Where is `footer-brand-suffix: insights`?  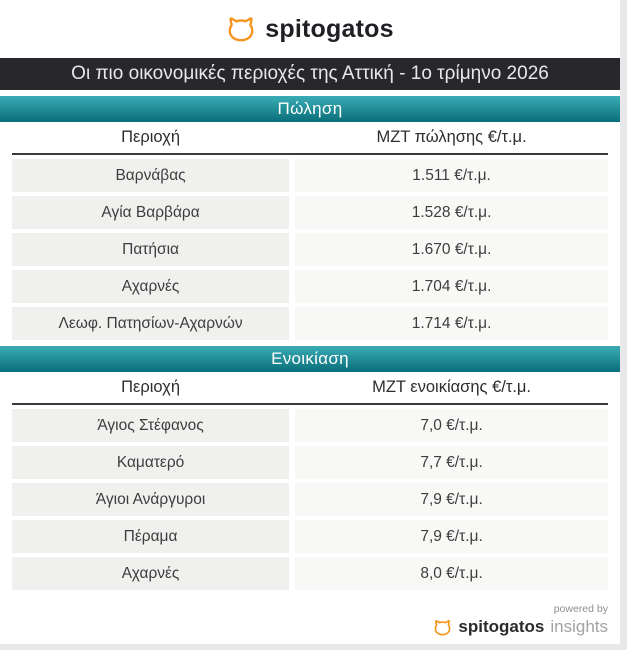
footer-brand-suffix: insights is located at coordinates (579, 626).